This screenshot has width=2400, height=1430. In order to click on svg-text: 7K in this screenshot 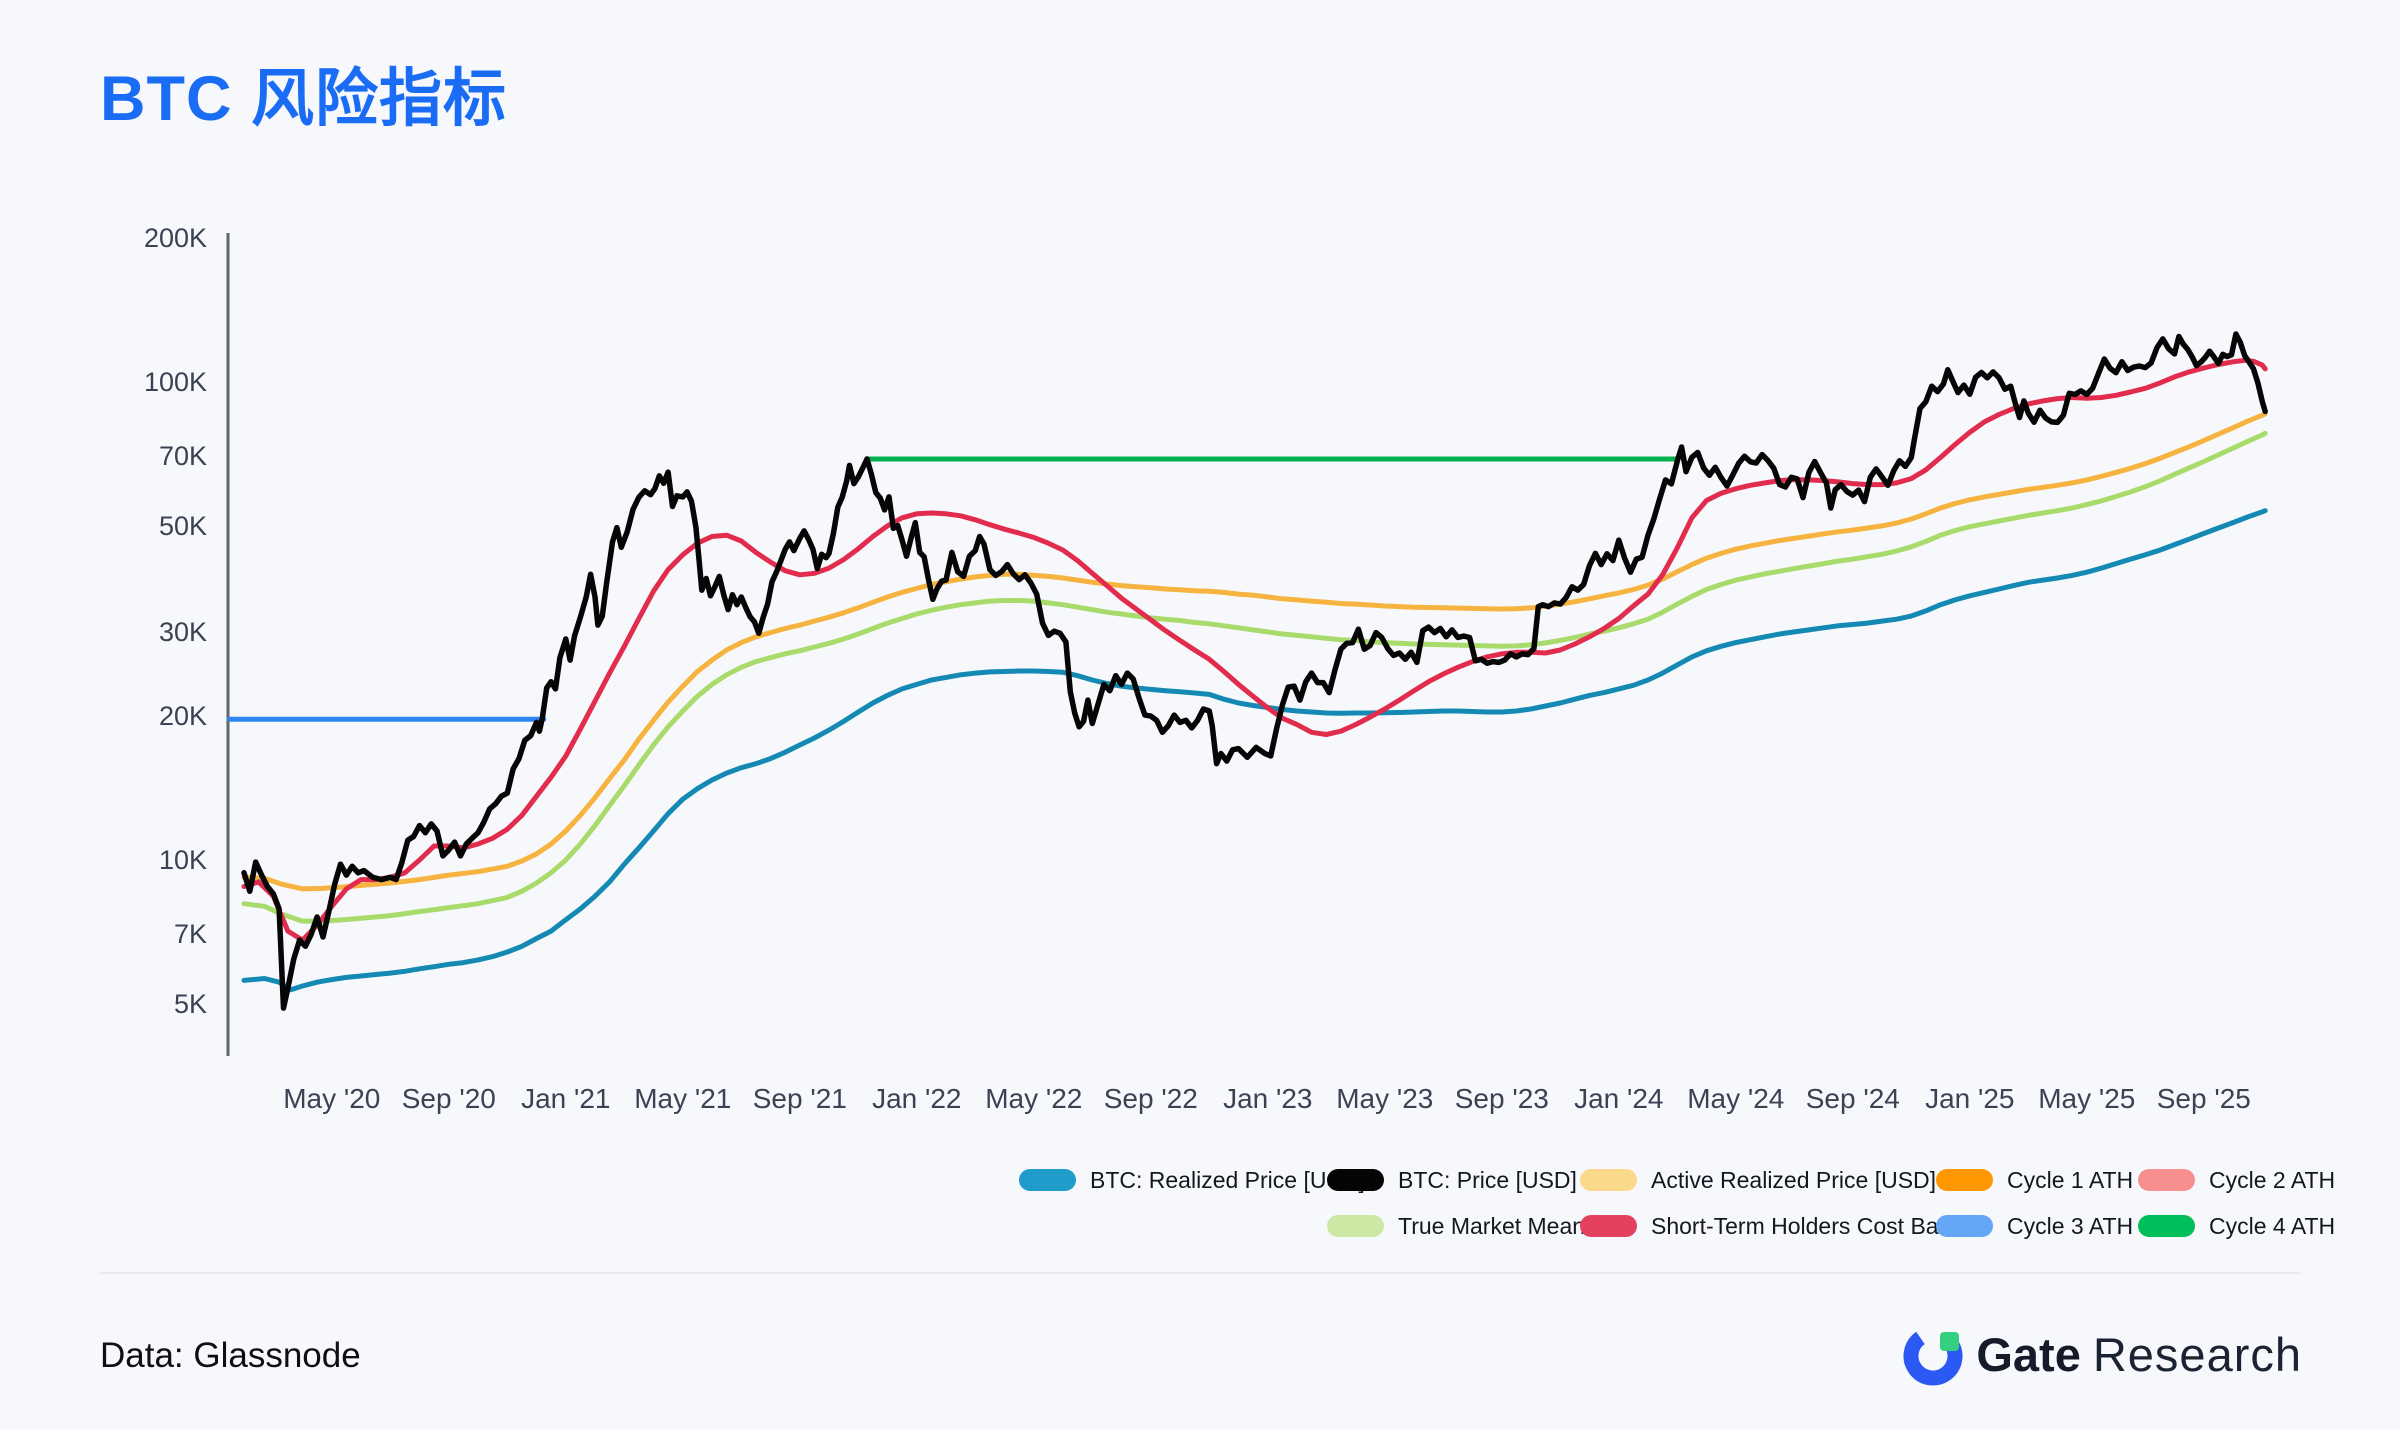, I will do `click(190, 934)`.